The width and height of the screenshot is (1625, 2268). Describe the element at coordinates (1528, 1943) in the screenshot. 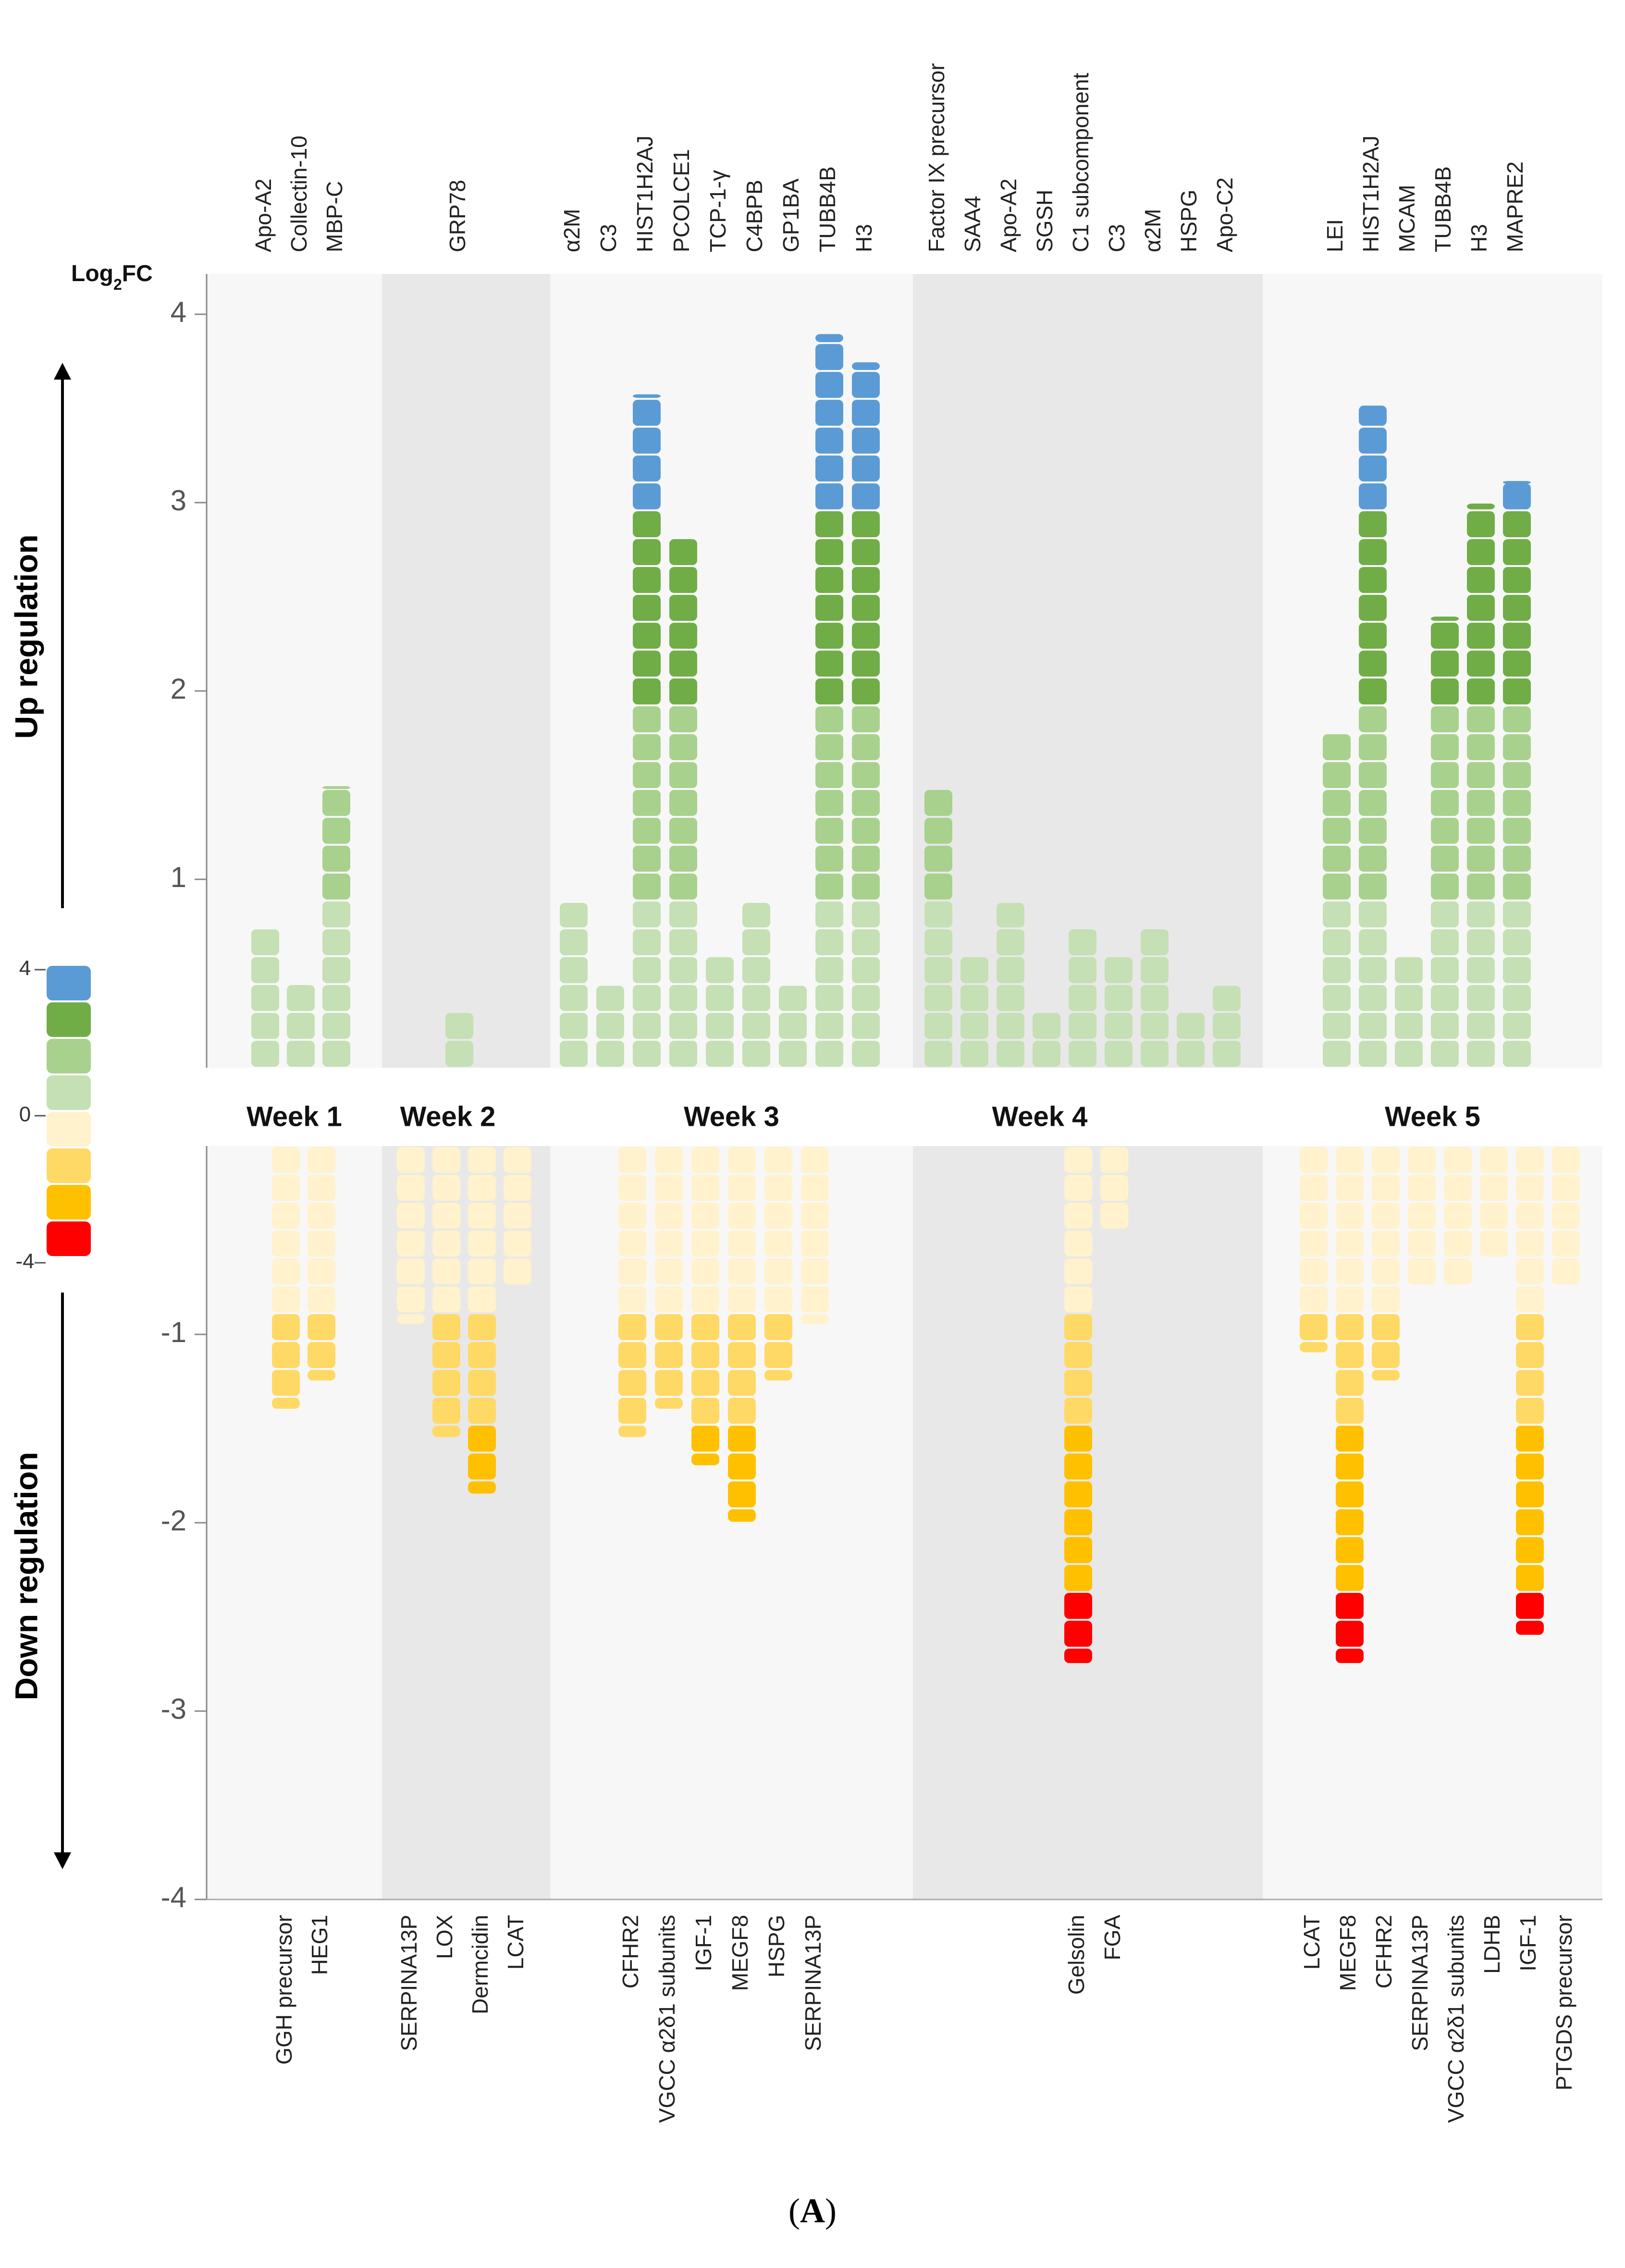

I see `down-protein-label: IGF-1` at that location.